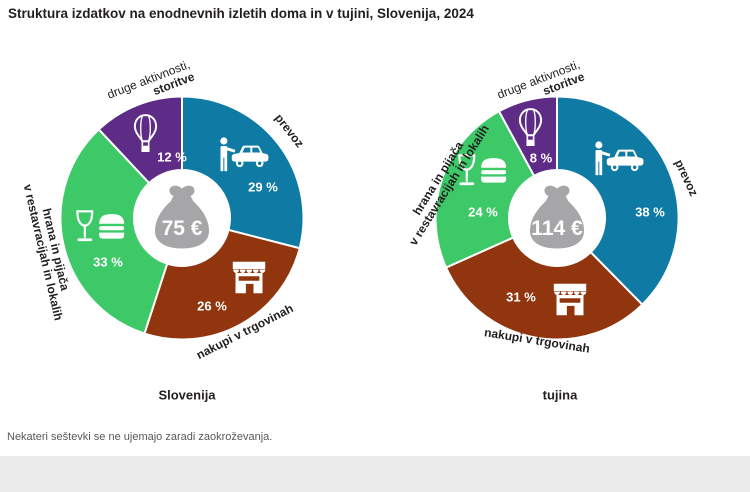  I want to click on percent-label-druge: 8 %, so click(541, 158).